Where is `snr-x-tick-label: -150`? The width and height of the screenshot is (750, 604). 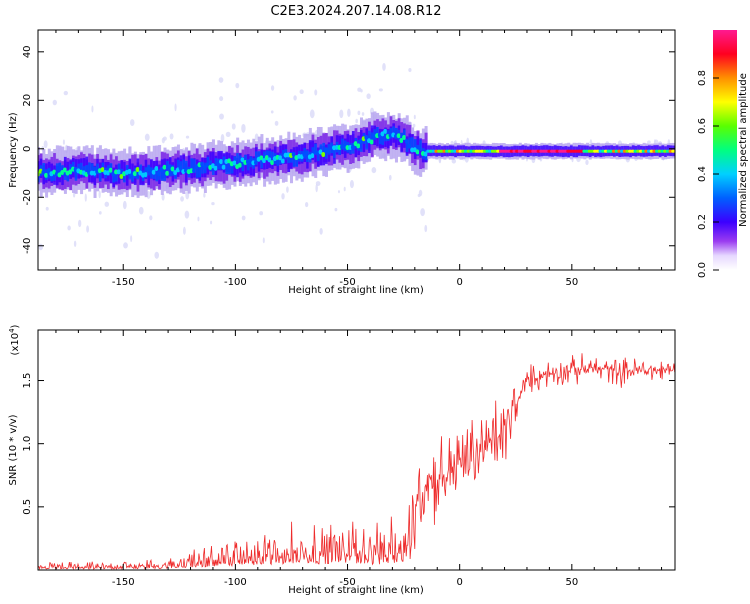 snr-x-tick-label: -150 is located at coordinates (123, 582).